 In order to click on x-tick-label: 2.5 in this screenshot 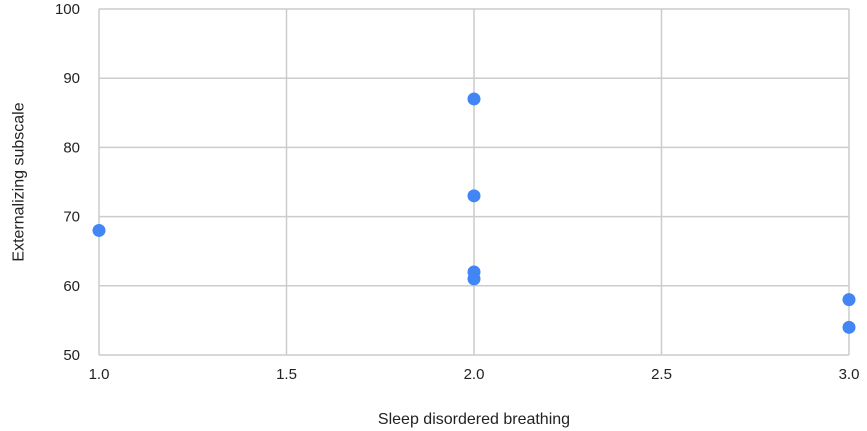, I will do `click(661, 374)`.